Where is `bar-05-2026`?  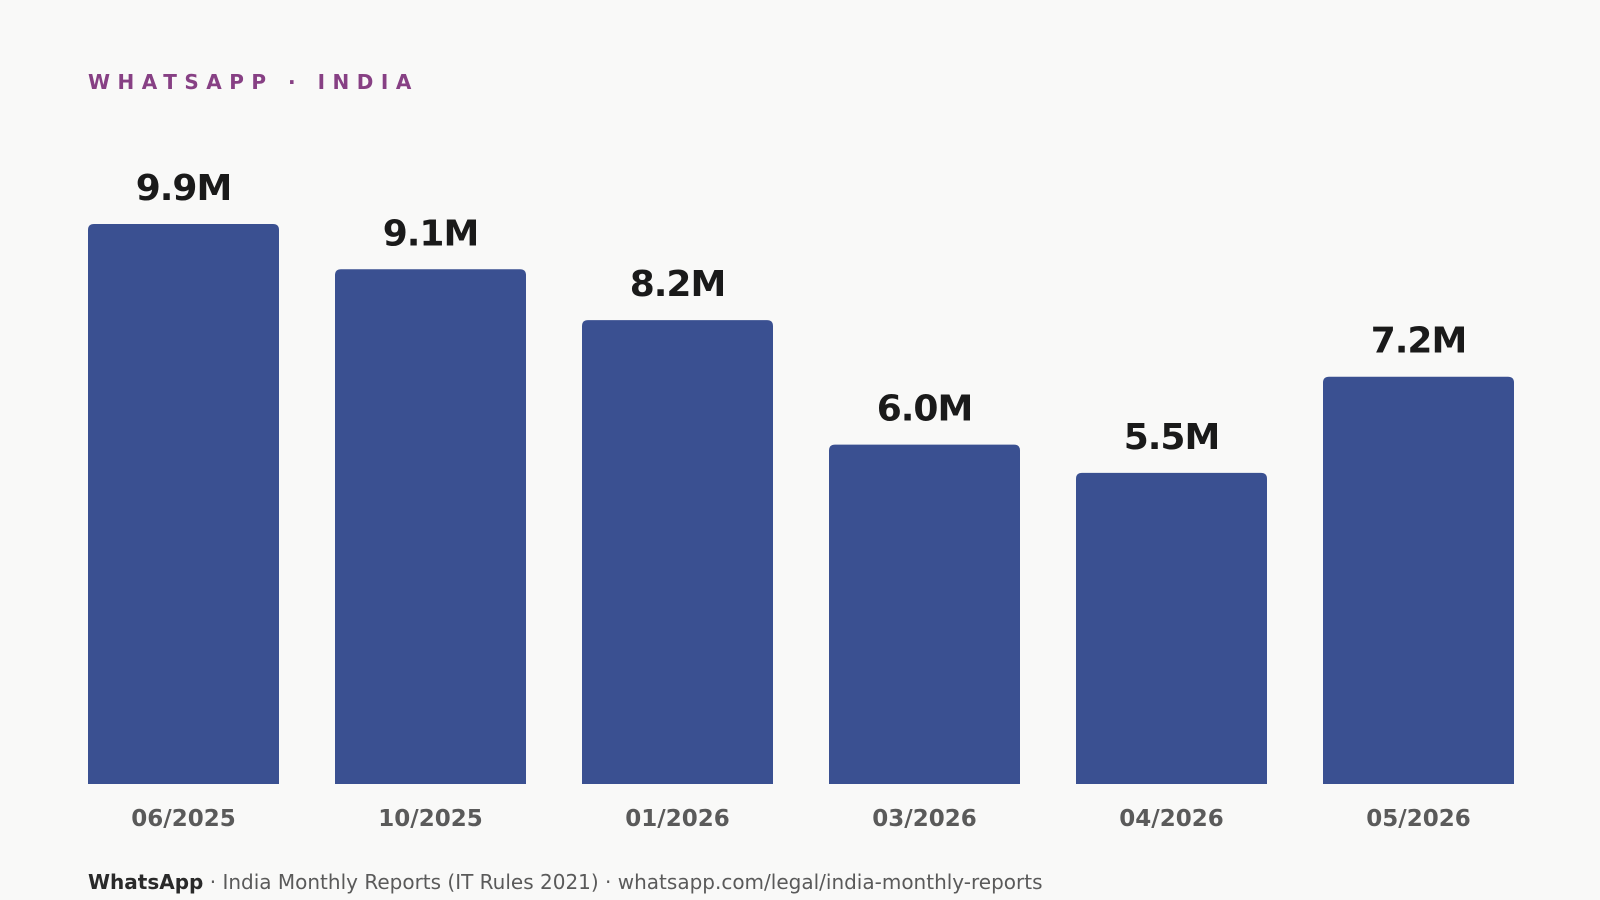 bar-05-2026 is located at coordinates (1418, 580).